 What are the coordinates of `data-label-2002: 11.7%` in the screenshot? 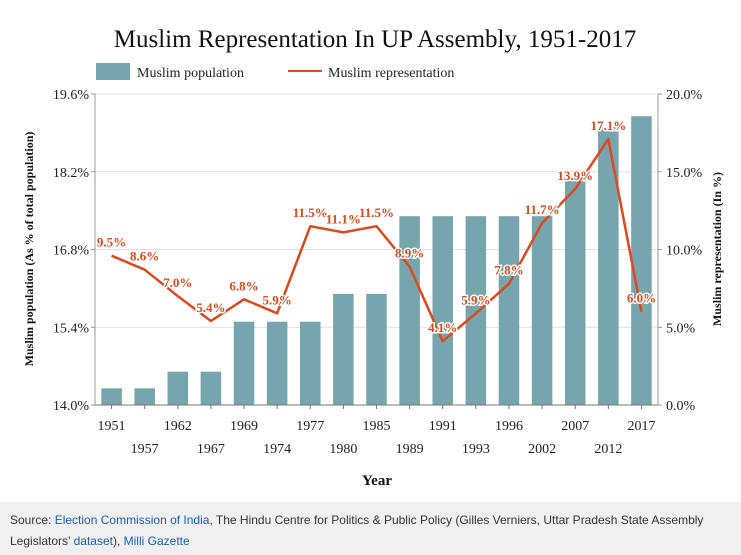 It's located at (542, 209).